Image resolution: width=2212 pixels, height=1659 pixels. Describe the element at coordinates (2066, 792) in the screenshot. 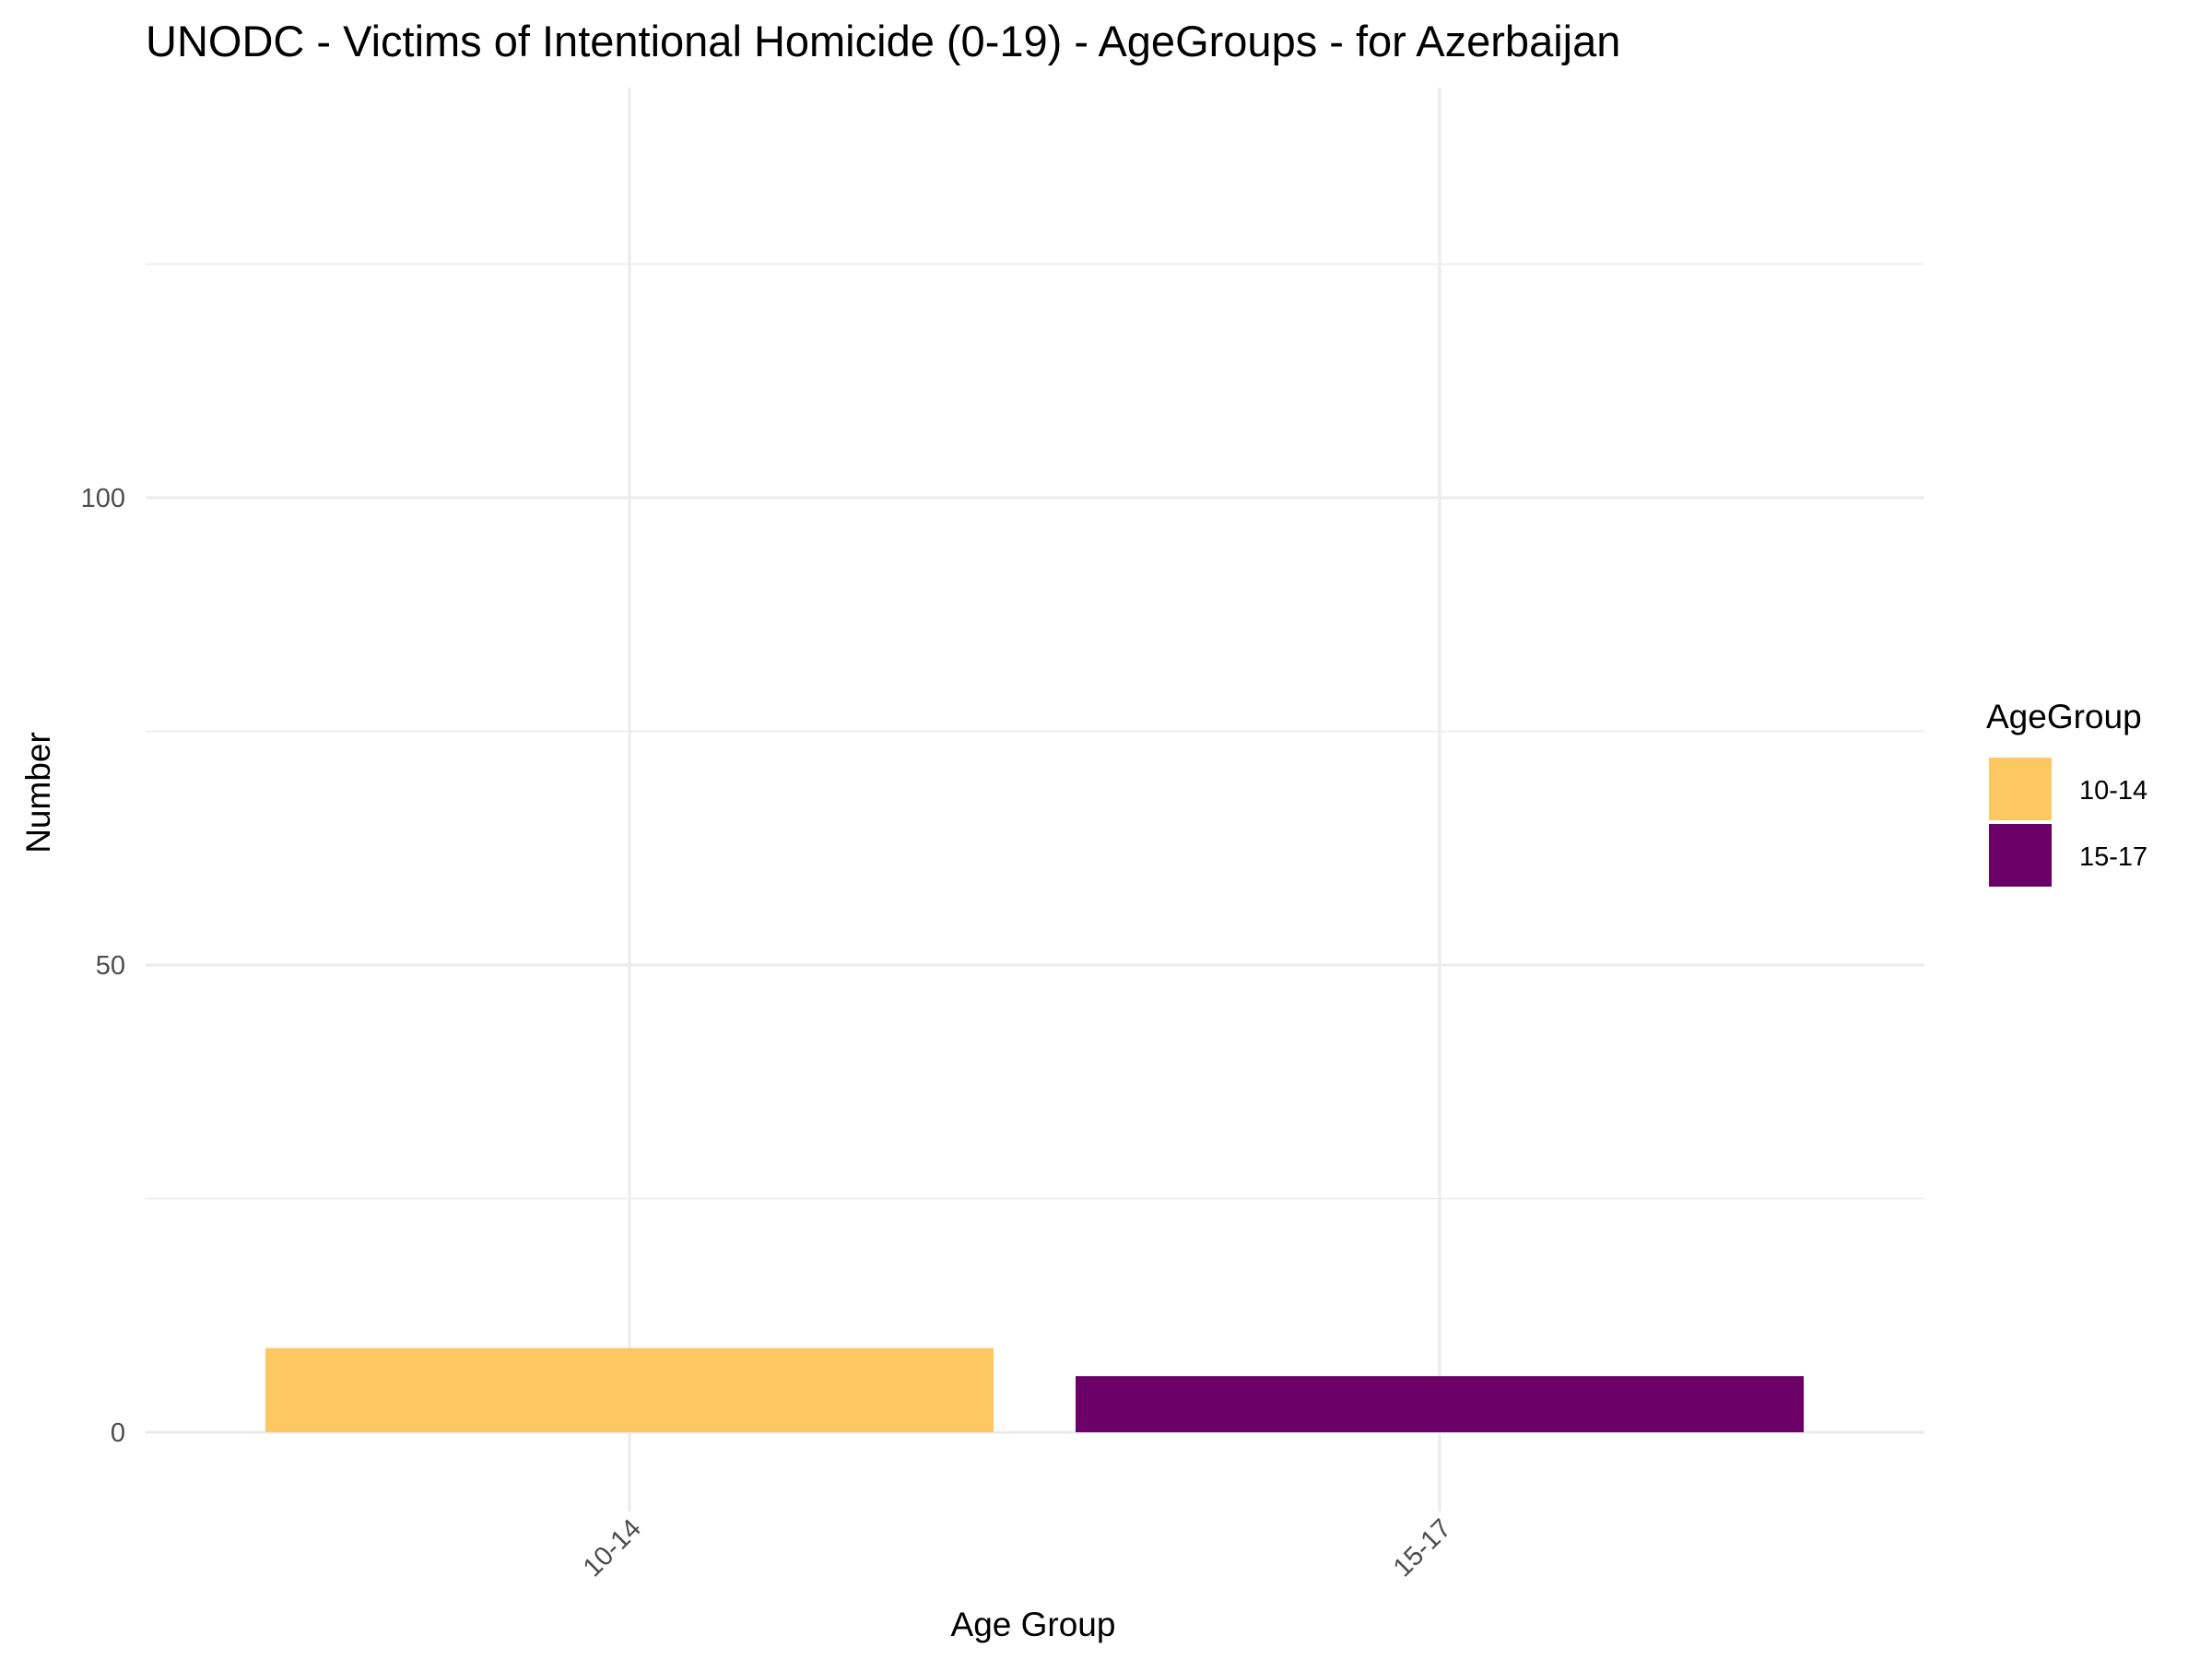

I see `legend: AgeGroup 10-14 15-17` at that location.